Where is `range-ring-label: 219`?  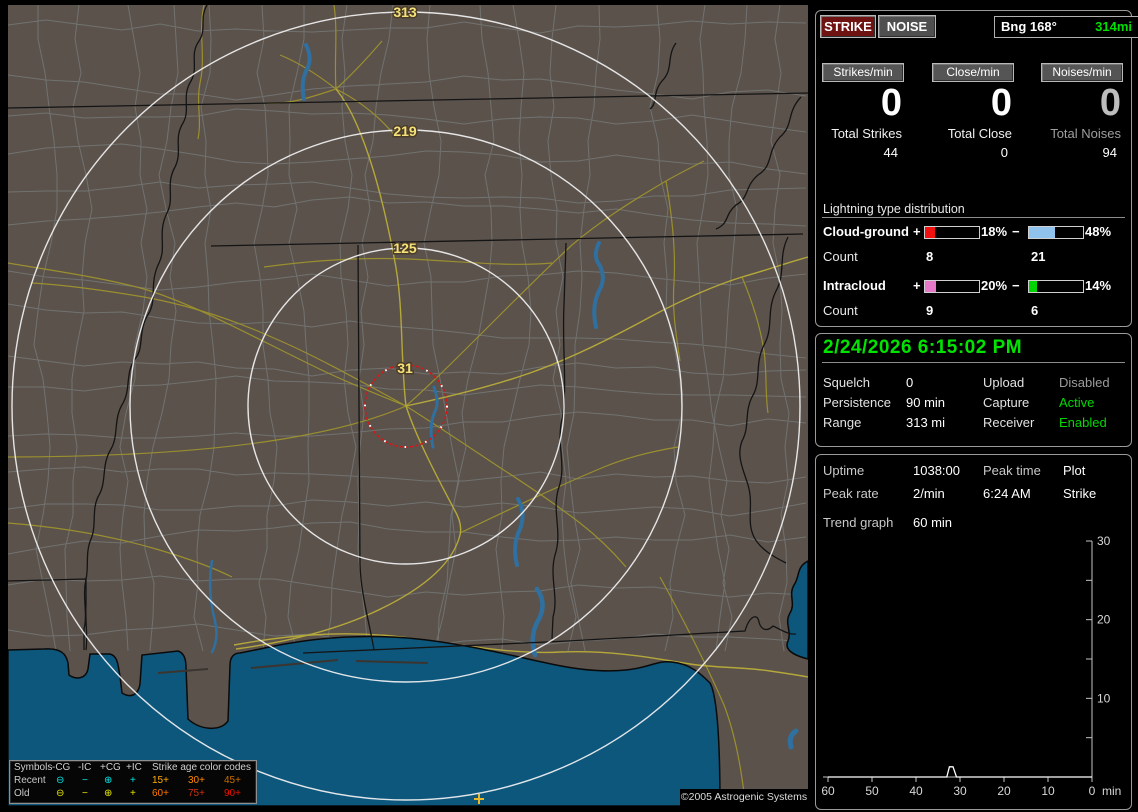
range-ring-label: 219 is located at coordinates (405, 131).